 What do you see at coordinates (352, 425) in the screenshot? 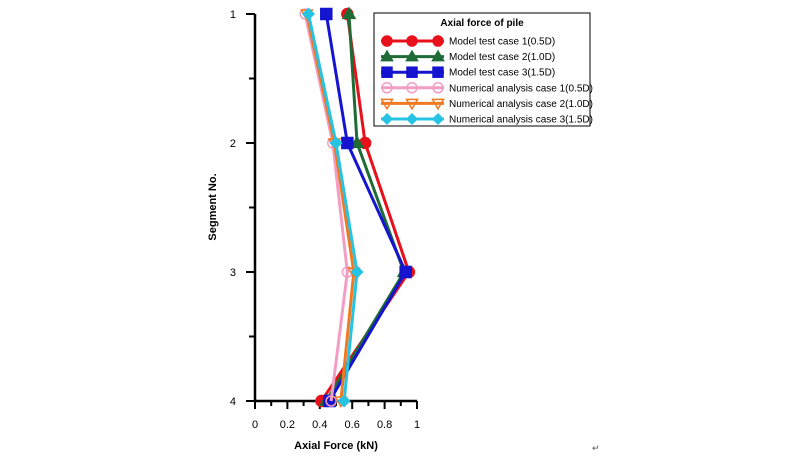
I see `x-tick-label: 0.6` at bounding box center [352, 425].